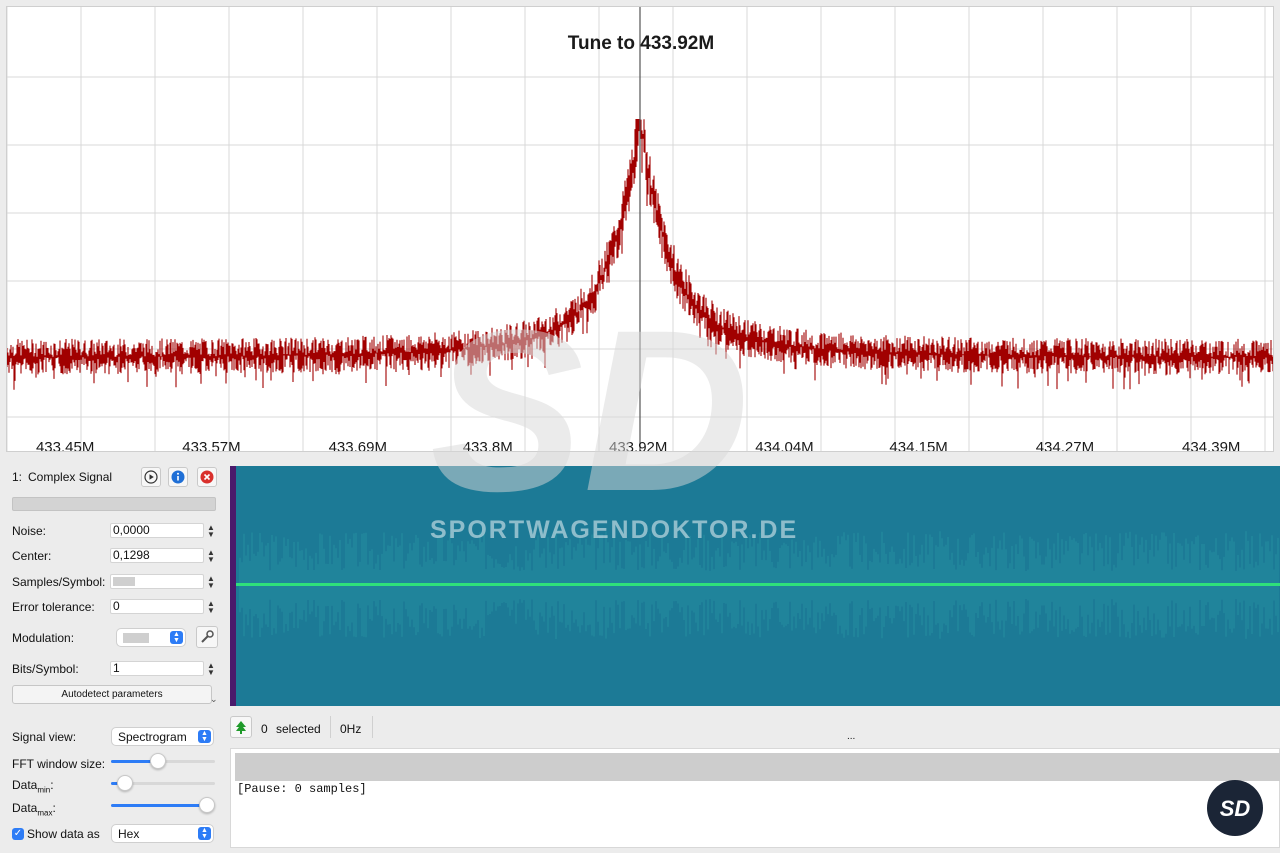 The image size is (1280, 853). I want to click on carrier-line, so click(758, 584).